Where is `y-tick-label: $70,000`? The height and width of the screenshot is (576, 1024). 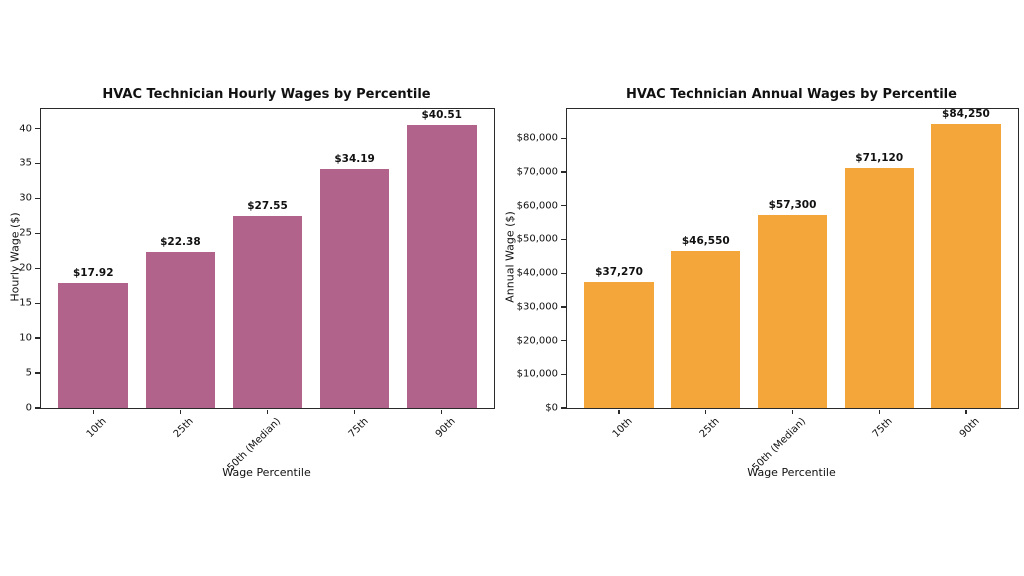
y-tick-label: $70,000 is located at coordinates (537, 172).